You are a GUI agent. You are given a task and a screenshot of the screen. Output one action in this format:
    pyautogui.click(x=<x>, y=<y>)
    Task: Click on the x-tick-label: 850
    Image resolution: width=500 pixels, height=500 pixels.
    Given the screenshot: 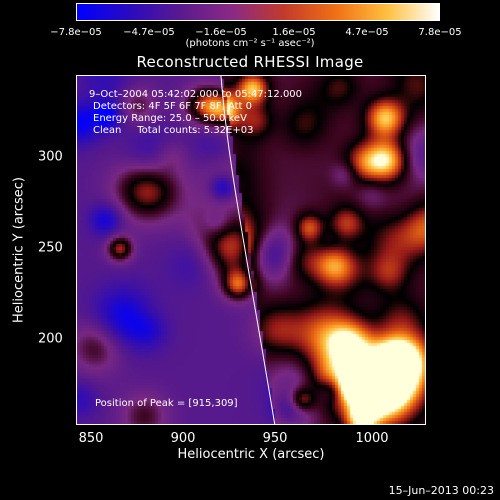 What is the action you would take?
    pyautogui.click(x=91, y=438)
    